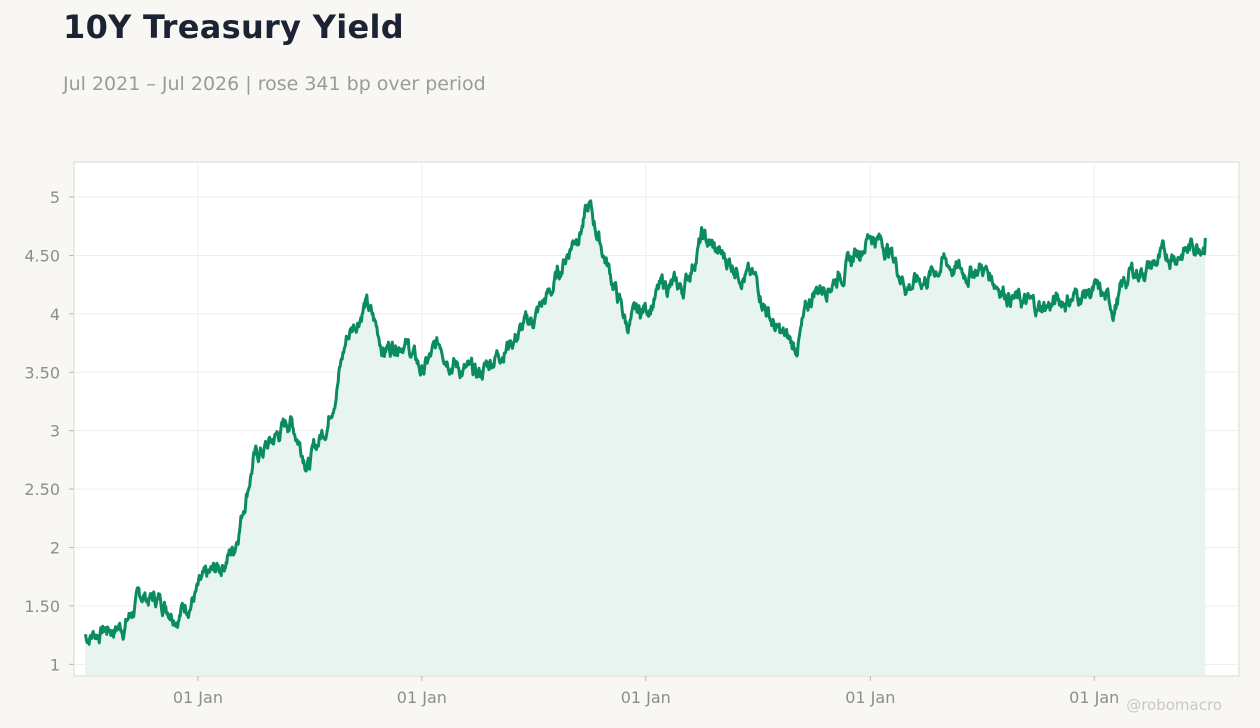 This screenshot has width=1260, height=728. I want to click on y-tick-label: 5, so click(55, 197).